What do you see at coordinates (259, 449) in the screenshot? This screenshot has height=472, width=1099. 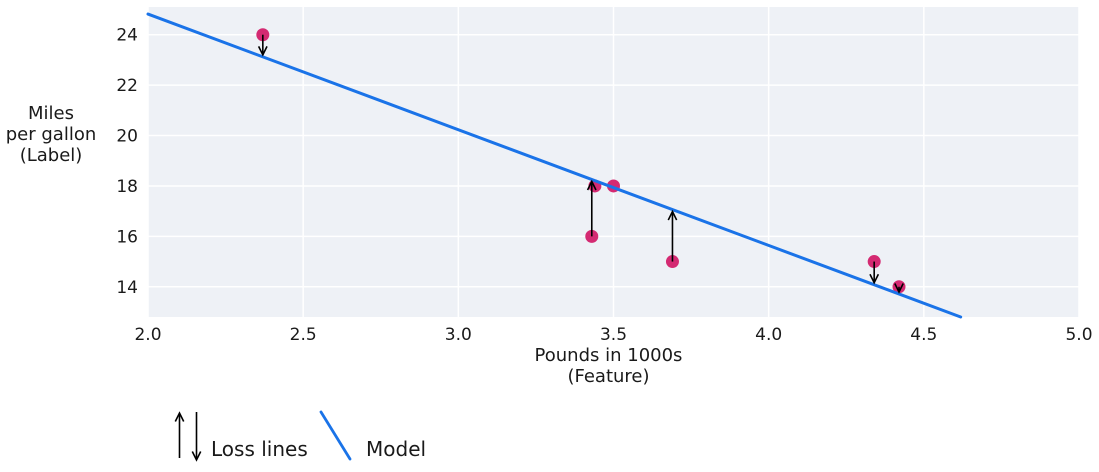 I see `legend-label-loss-lines: Loss lines` at bounding box center [259, 449].